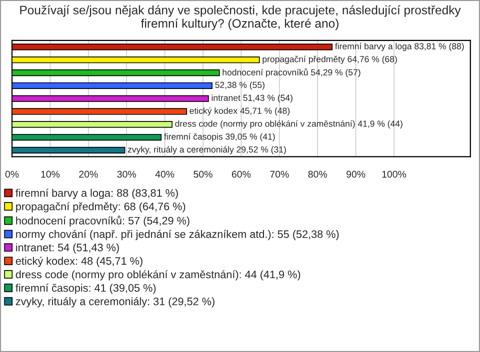 This screenshot has height=352, width=480. Describe the element at coordinates (126, 174) in the screenshot. I see `x-tick-label: 30%` at that location.